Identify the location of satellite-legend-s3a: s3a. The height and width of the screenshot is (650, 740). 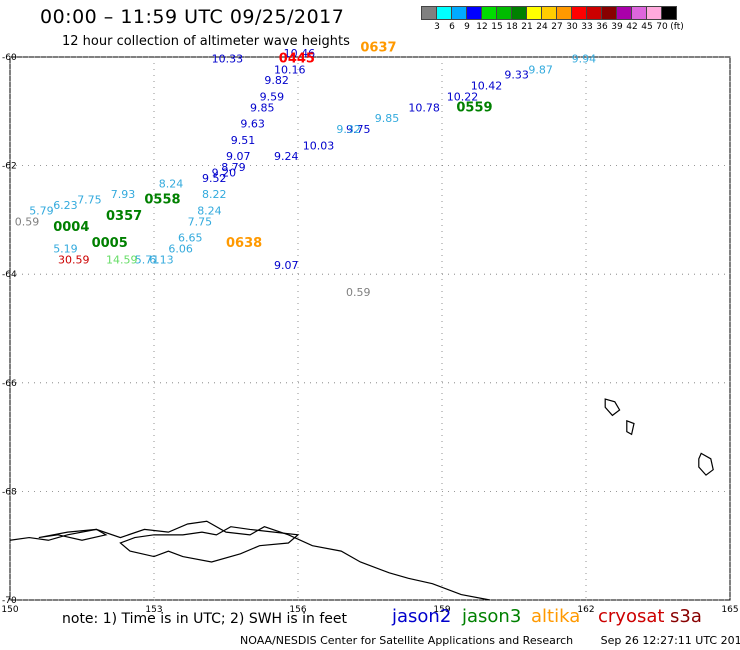
(686, 616).